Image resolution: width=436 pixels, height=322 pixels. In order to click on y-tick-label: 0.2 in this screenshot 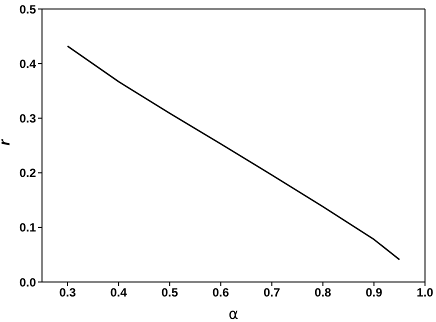, I will do `click(27, 173)`.